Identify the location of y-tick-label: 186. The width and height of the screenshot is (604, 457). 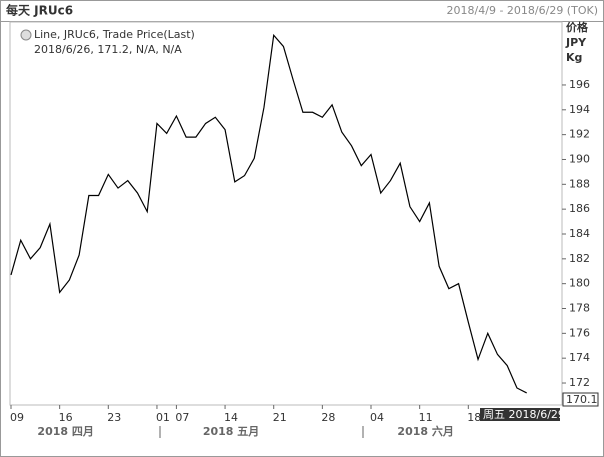
(579, 208).